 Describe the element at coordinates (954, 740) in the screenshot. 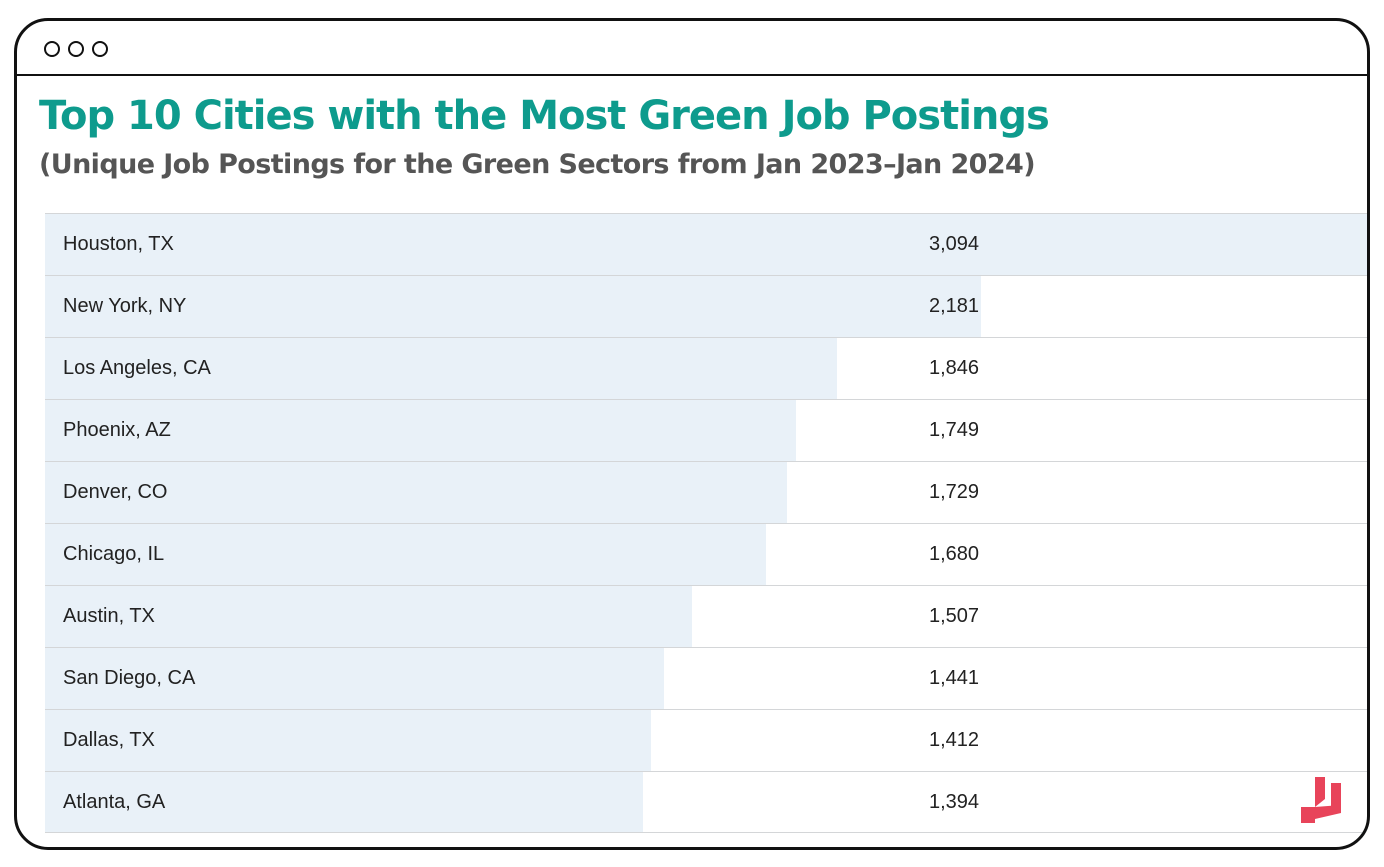

I see `value-label: 1,412` at that location.